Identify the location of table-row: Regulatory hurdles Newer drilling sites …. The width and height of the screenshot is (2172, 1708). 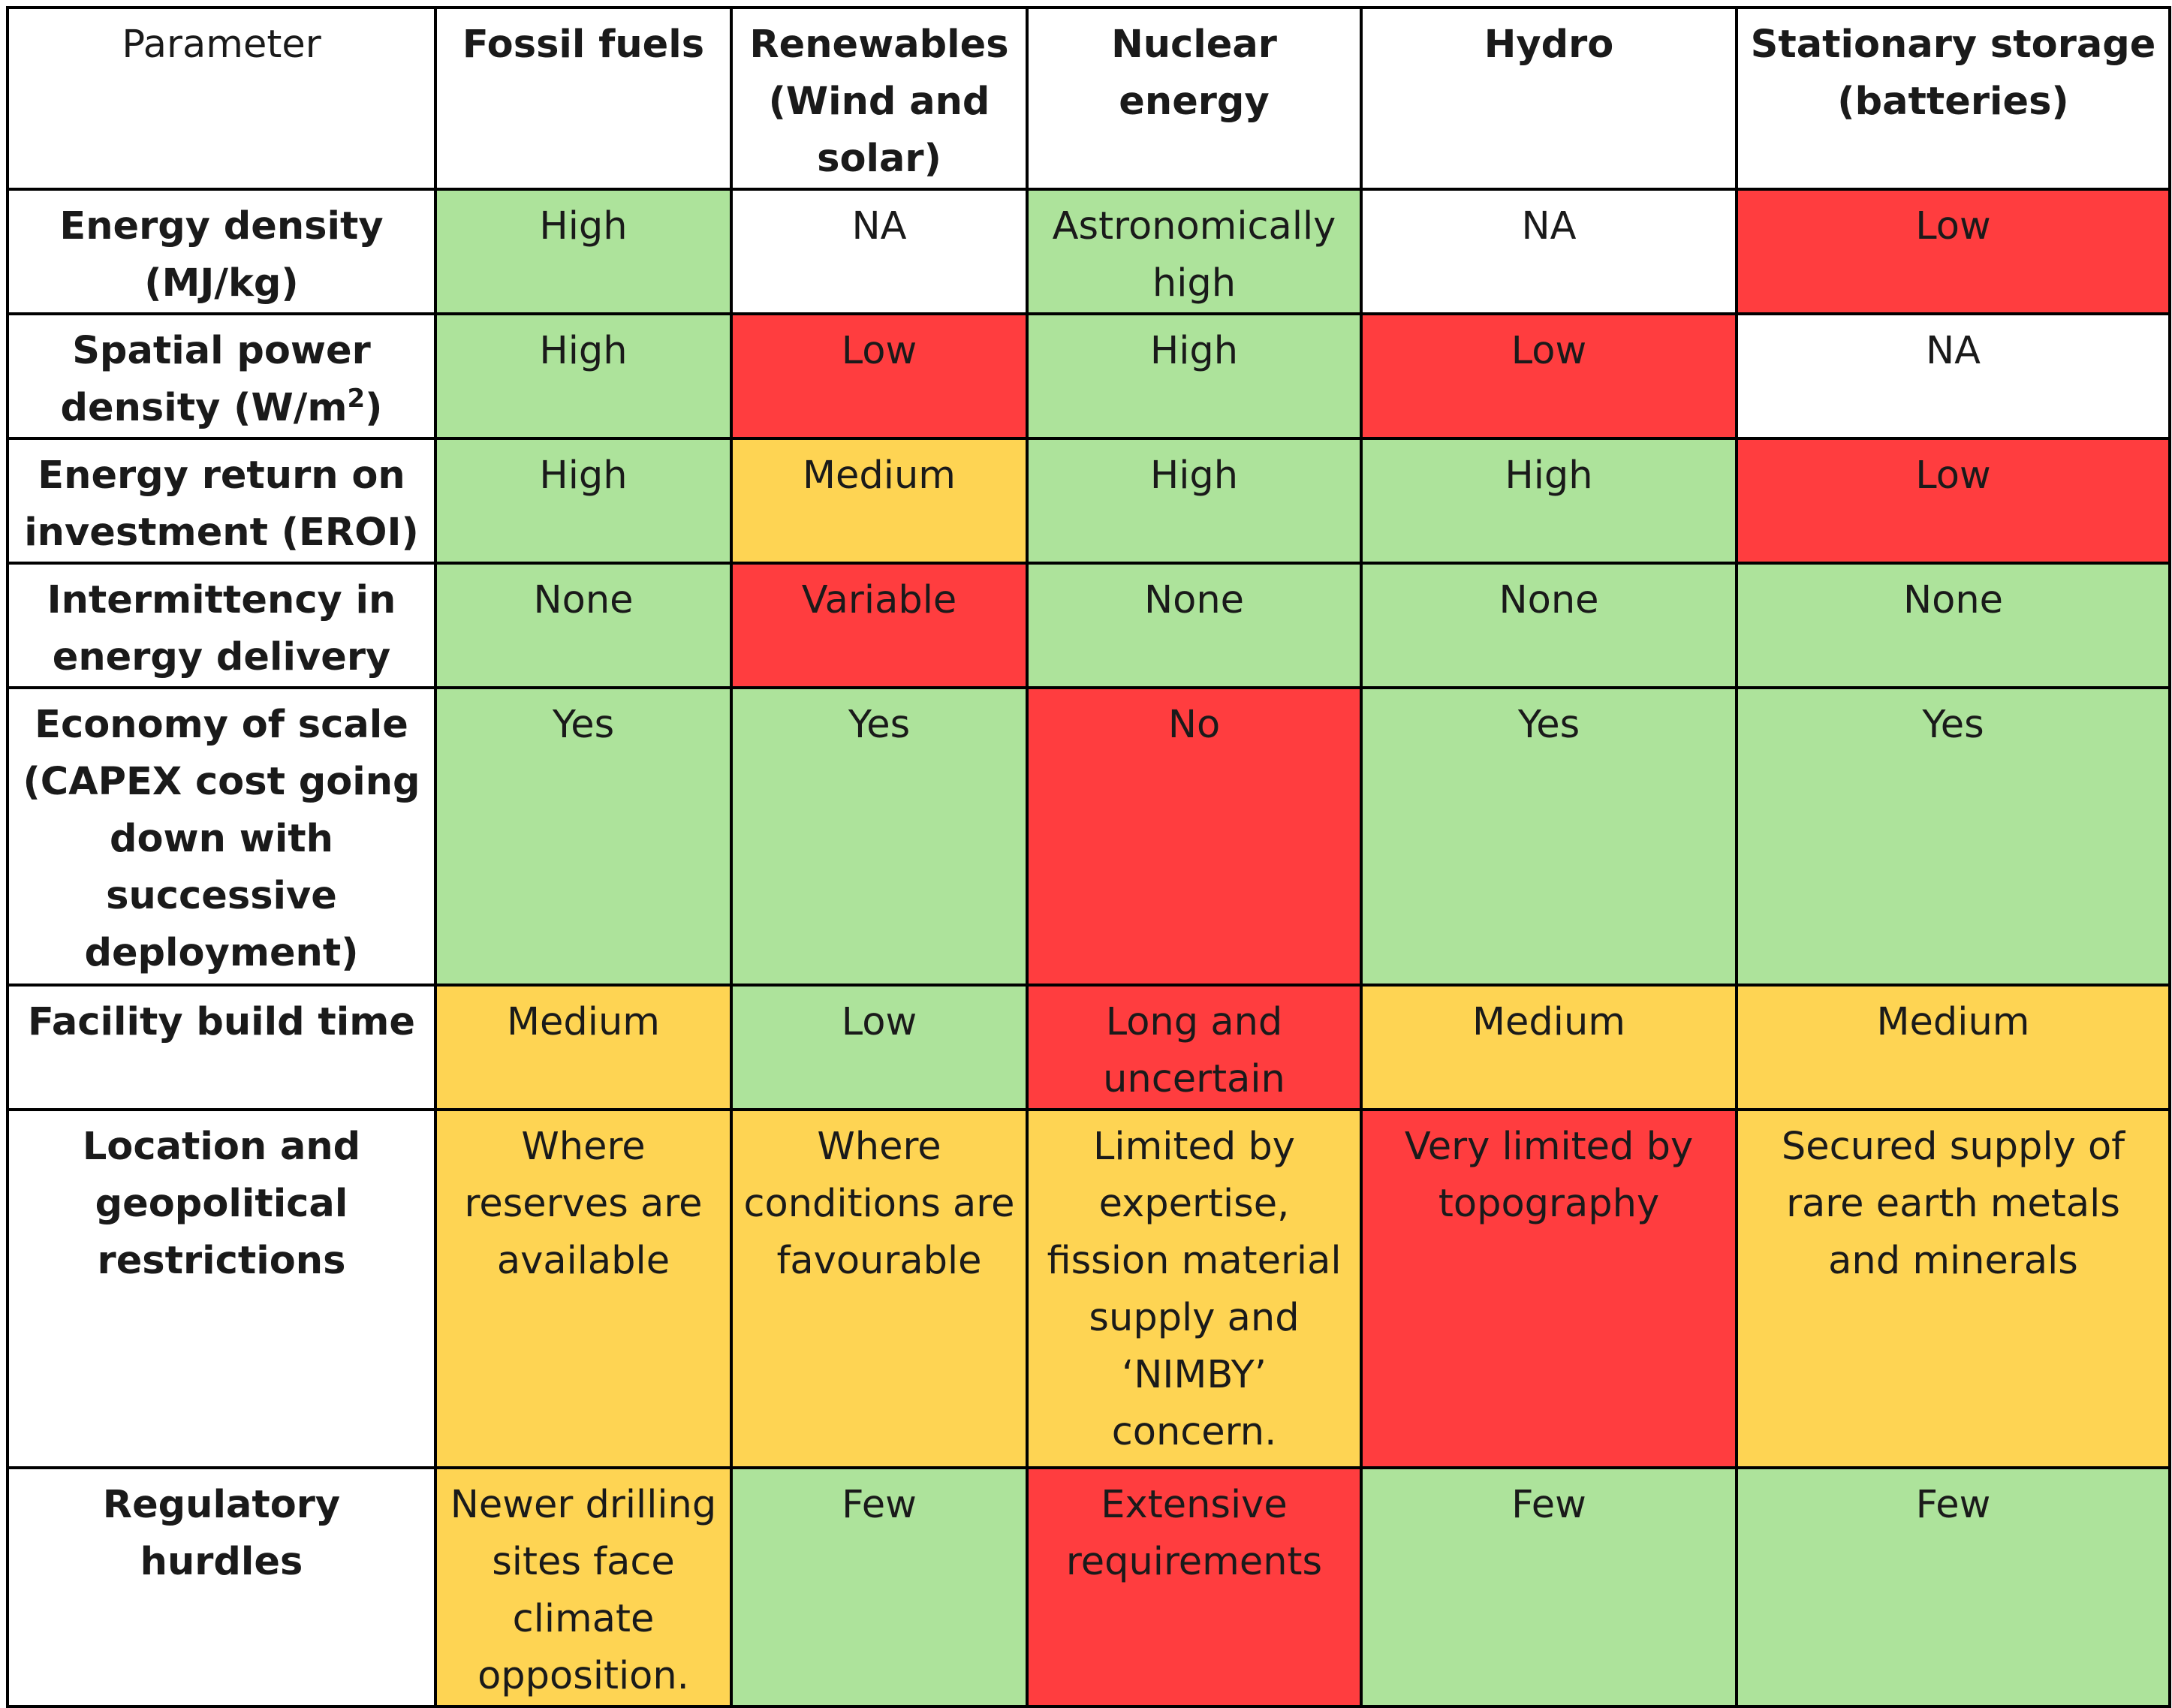
(1089, 1587).